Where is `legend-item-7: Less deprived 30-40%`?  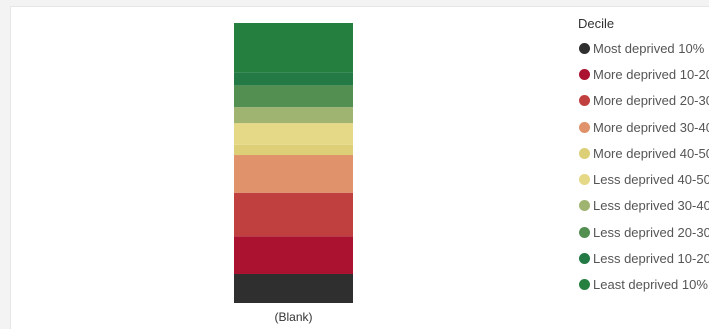
legend-item-7: Less deprived 30-40% is located at coordinates (643, 206).